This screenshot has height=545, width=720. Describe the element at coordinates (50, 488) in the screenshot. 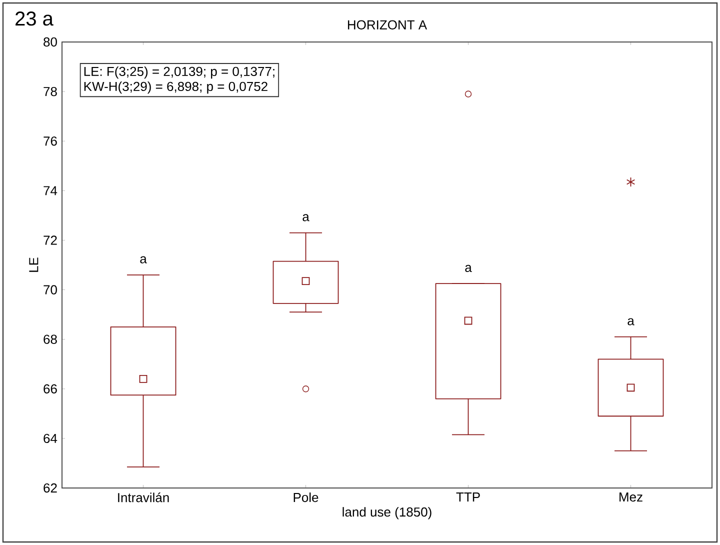

I see `y-tick-label: 62` at that location.